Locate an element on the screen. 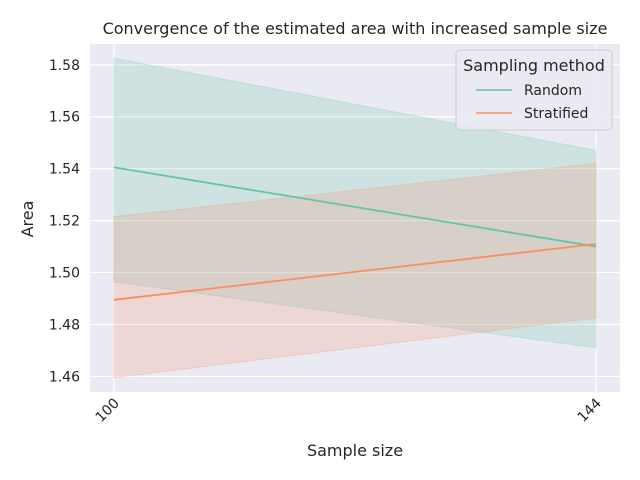  series-line-random is located at coordinates (355, 207).